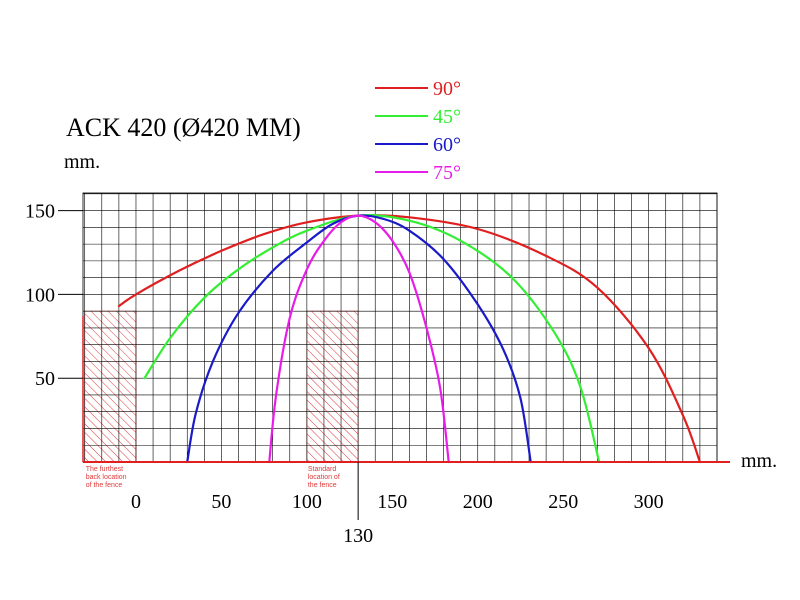  What do you see at coordinates (418, 131) in the screenshot?
I see `legend: 90° 45° 60° 75°` at bounding box center [418, 131].